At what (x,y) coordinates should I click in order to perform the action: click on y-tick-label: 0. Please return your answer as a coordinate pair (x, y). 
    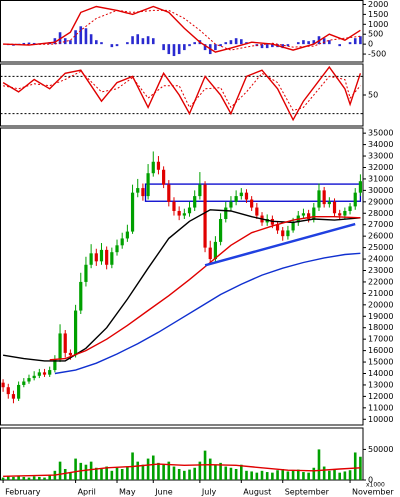
    Looking at the image, I should click on (370, 44).